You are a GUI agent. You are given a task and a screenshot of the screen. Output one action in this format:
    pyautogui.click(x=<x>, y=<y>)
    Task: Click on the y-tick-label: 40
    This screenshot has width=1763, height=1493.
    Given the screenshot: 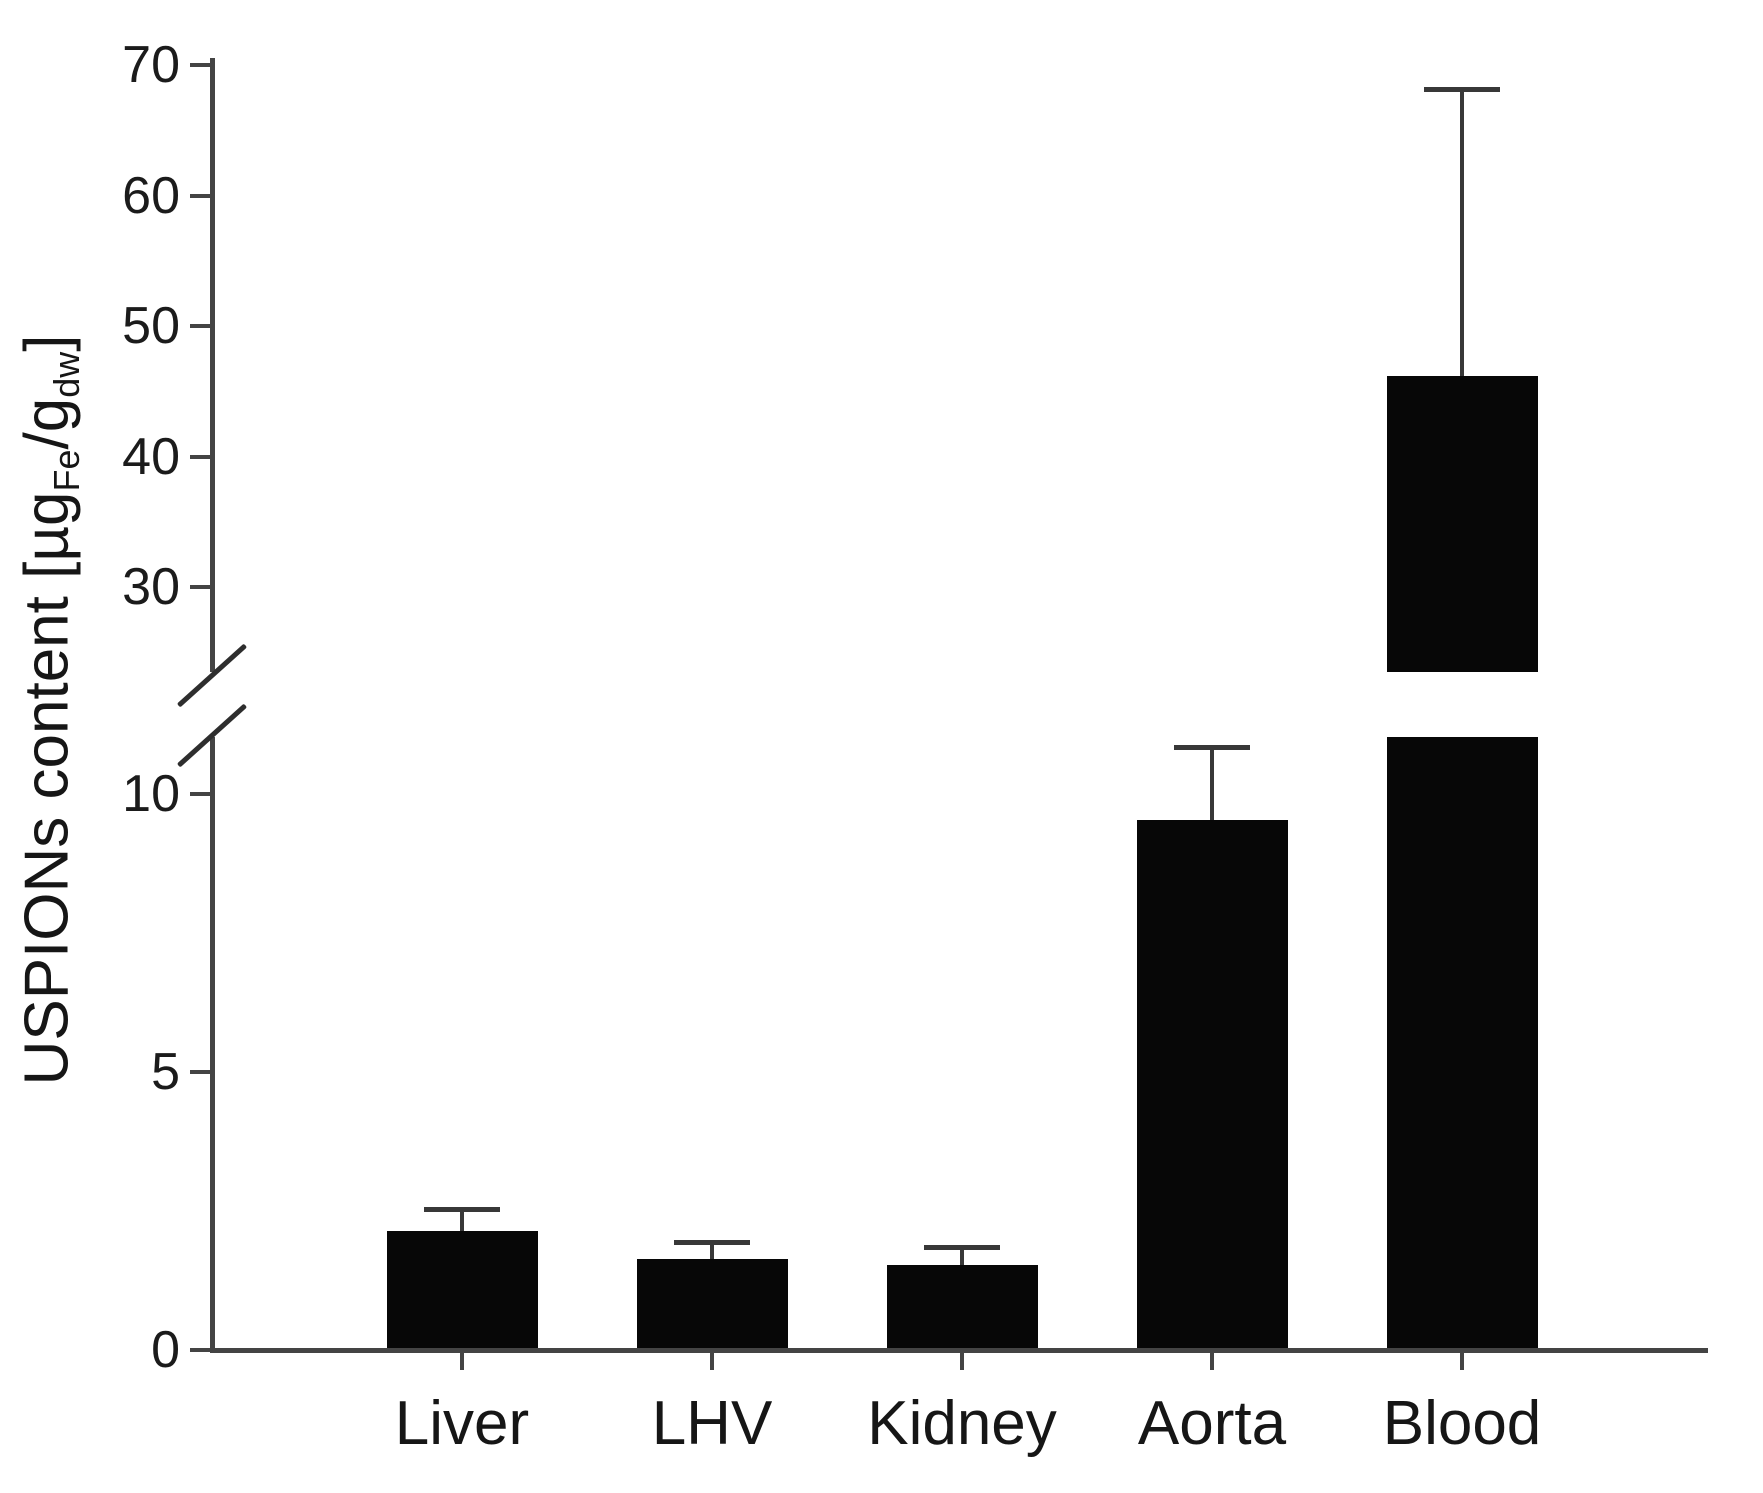 What is the action you would take?
    pyautogui.click(x=151, y=456)
    